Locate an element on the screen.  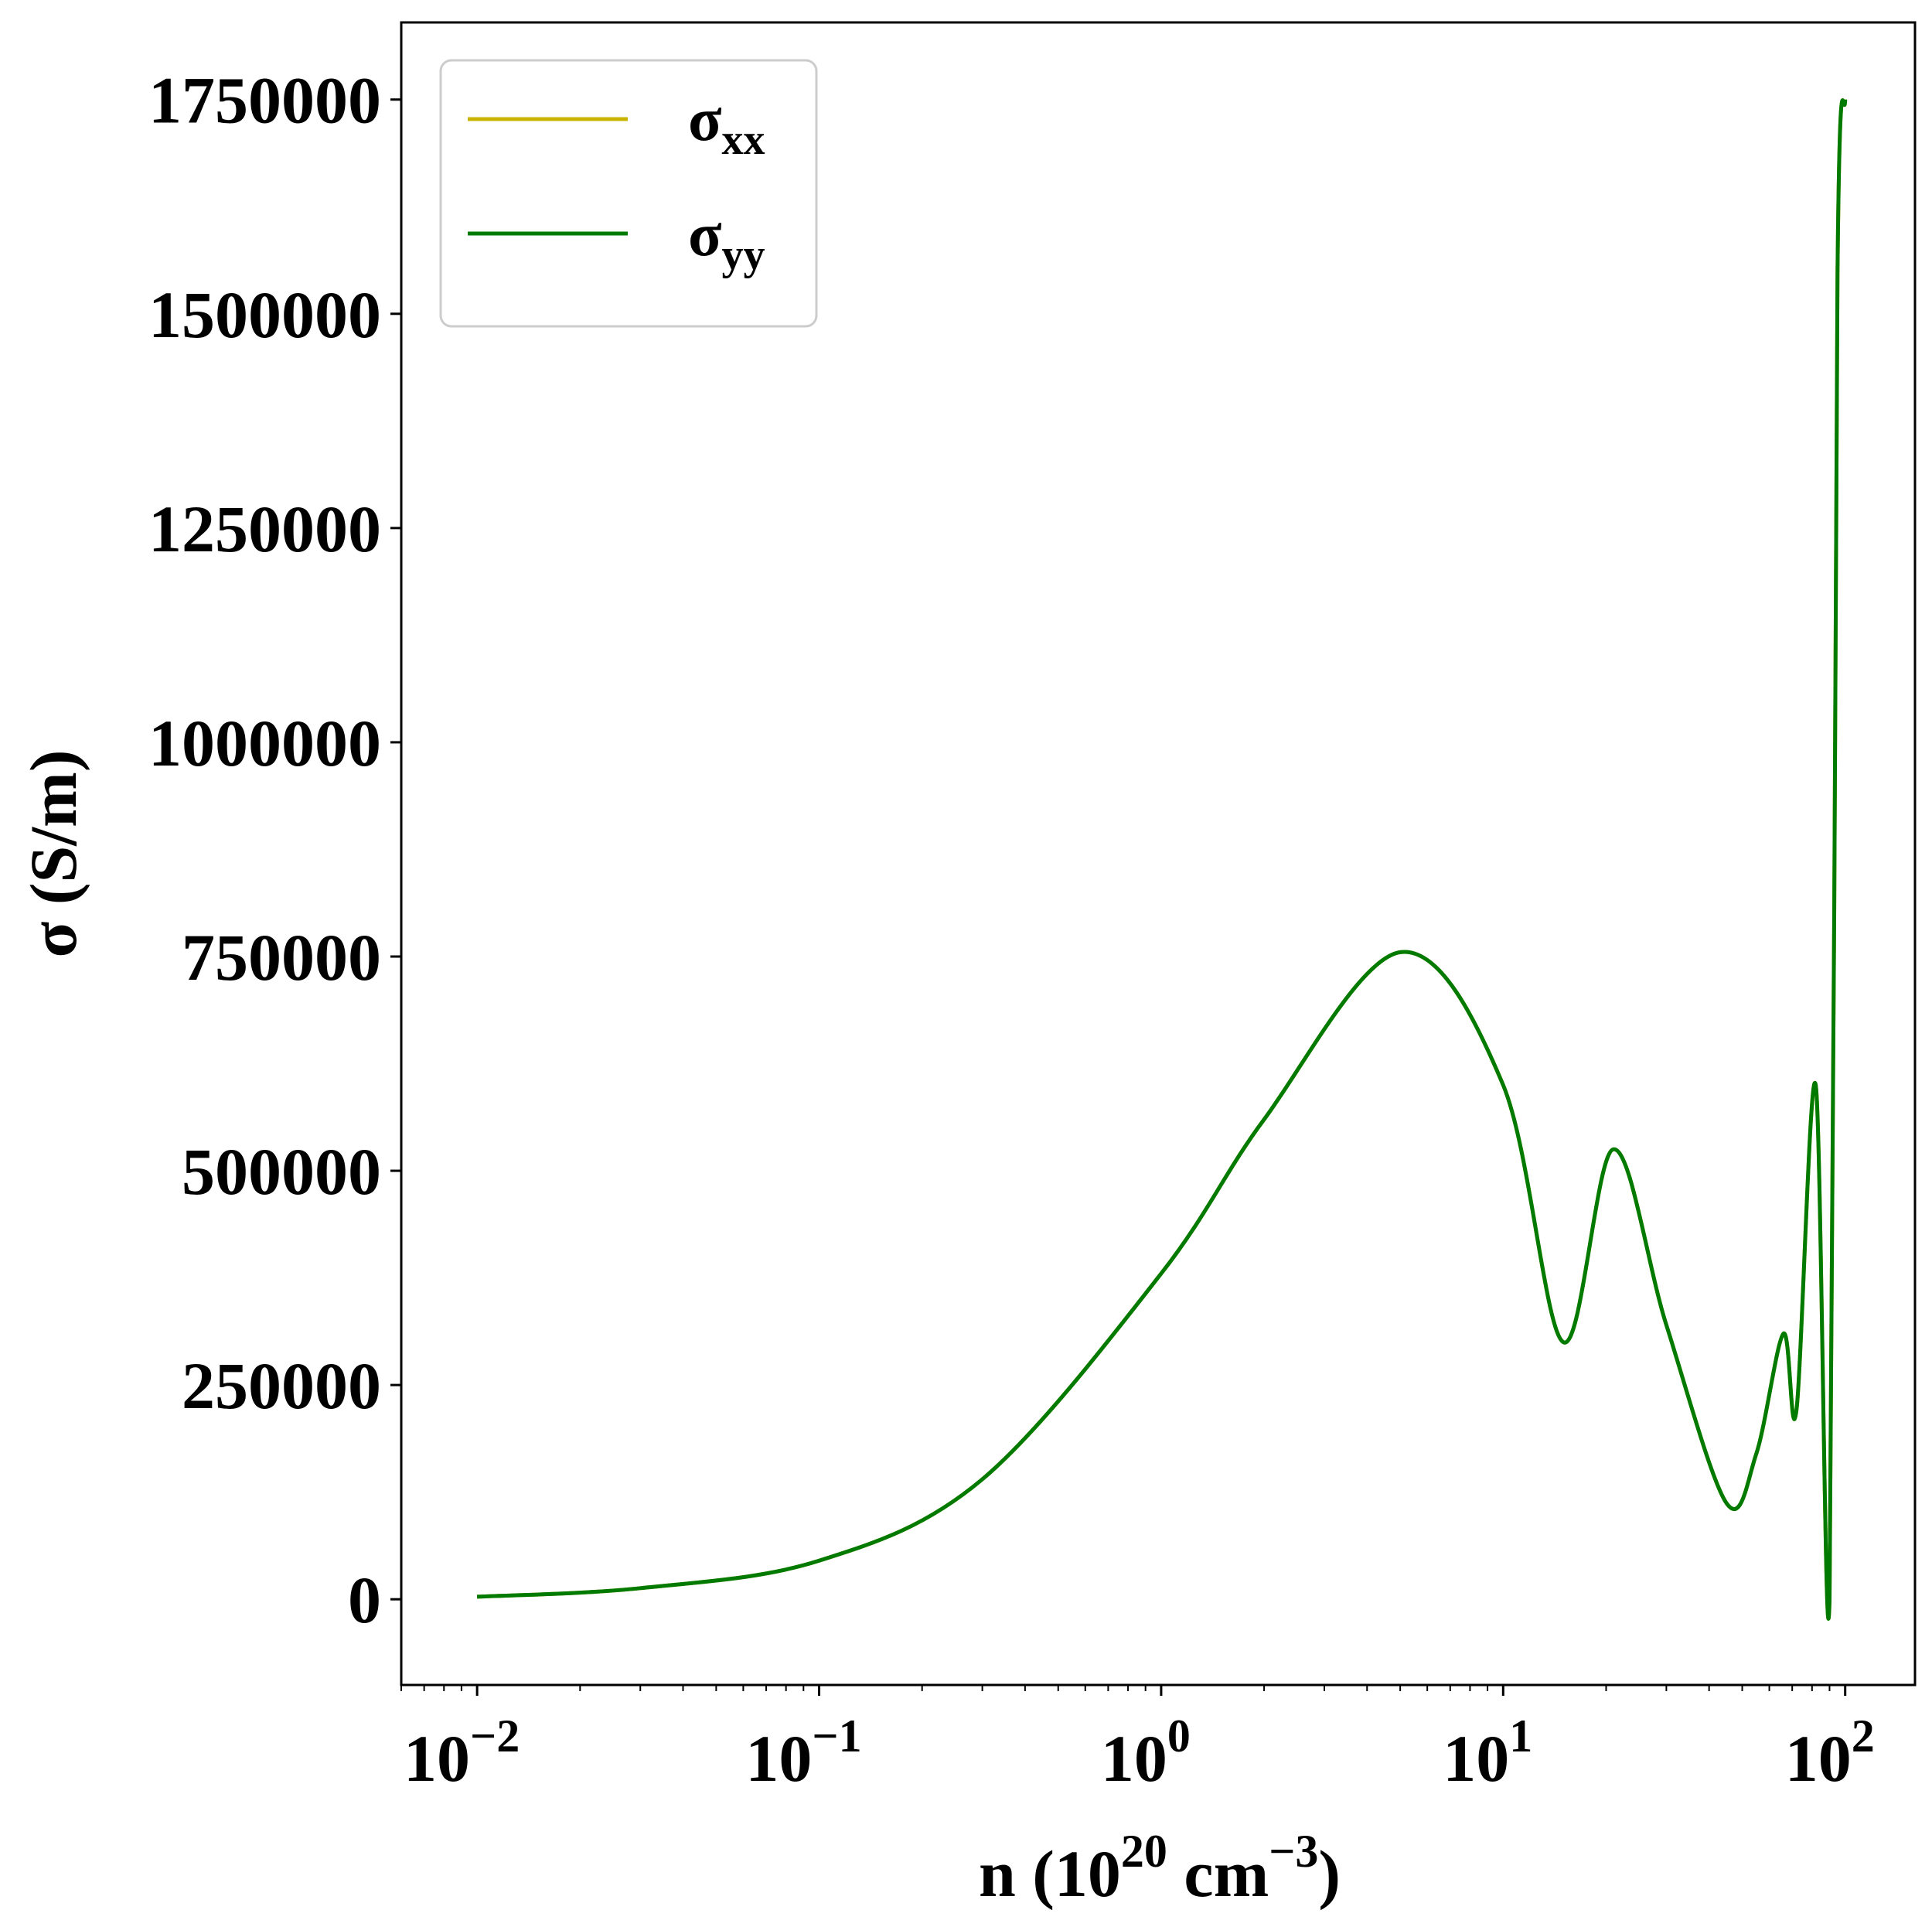
legend-label-sigma-yy: σyy is located at coordinates (726, 240).